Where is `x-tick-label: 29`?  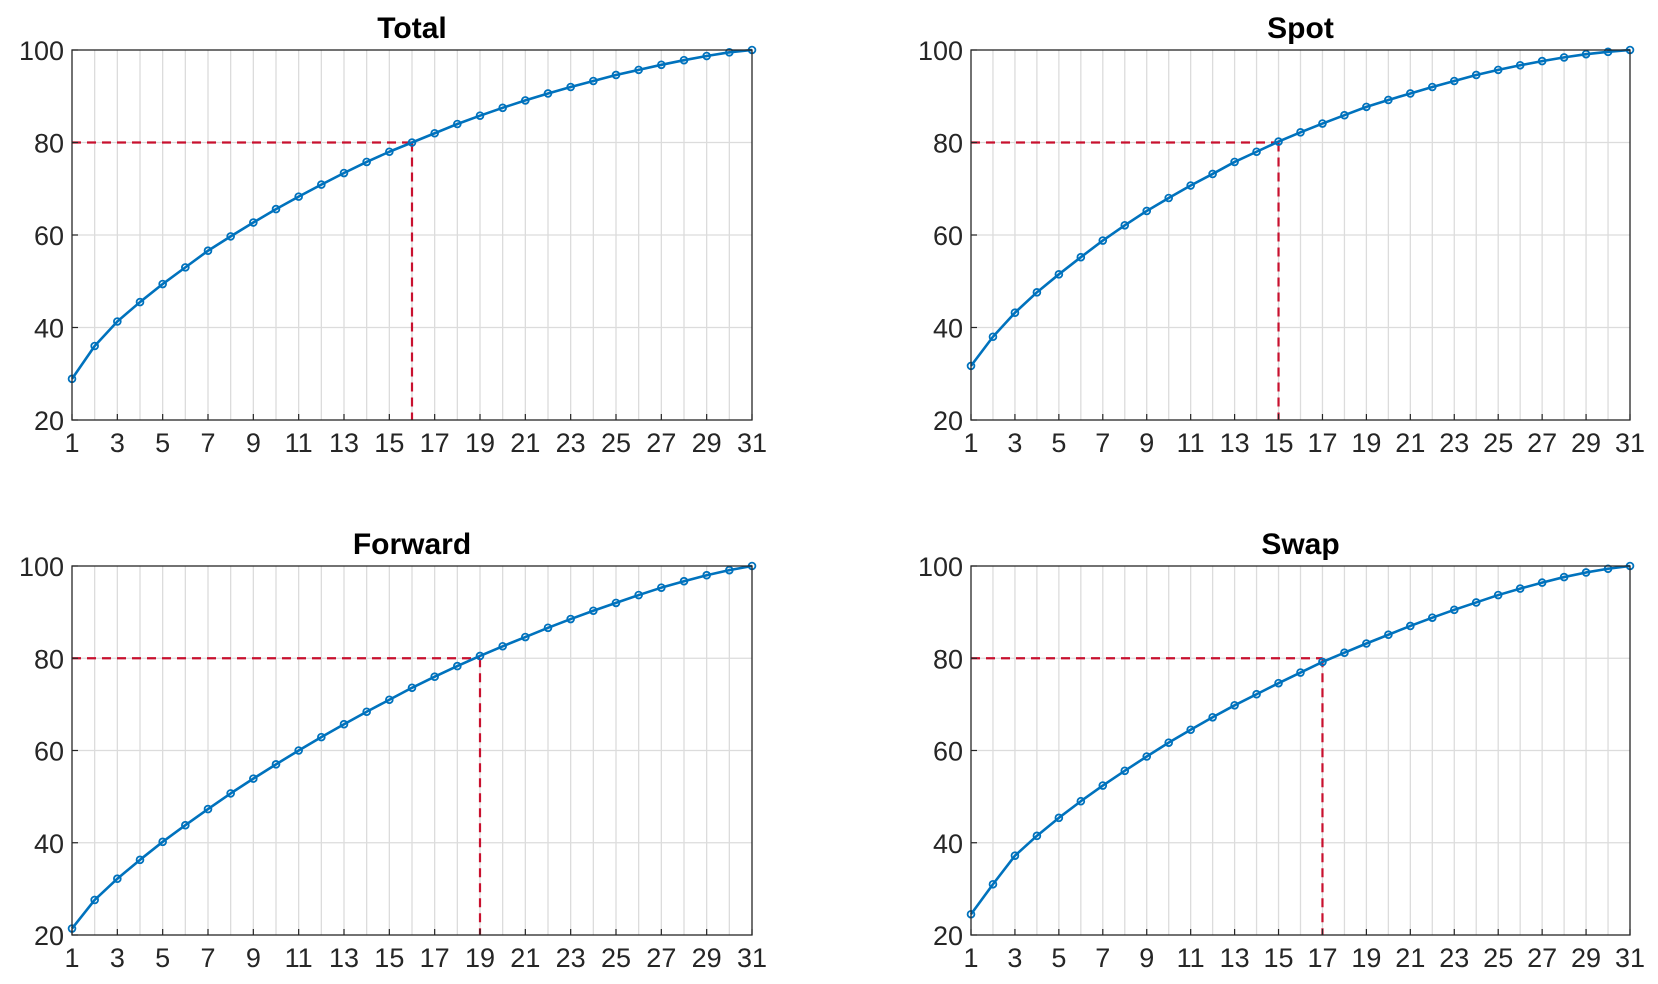 x-tick-label: 29 is located at coordinates (707, 958).